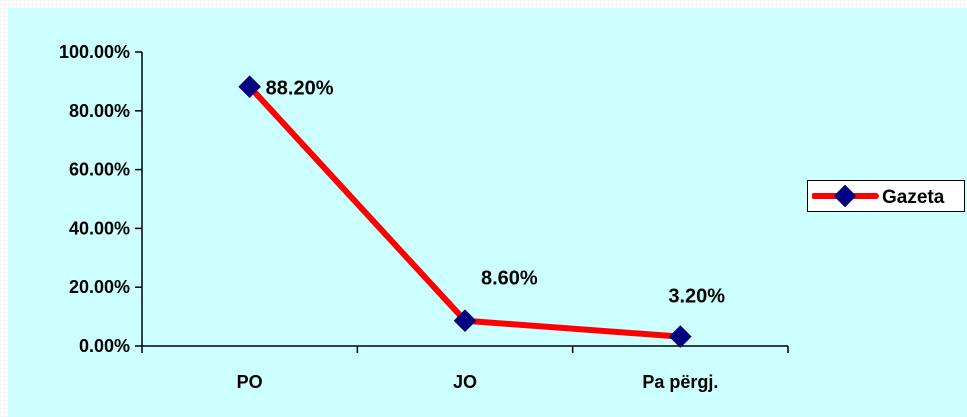  I want to click on y-tick-label: 100.00%, so click(94, 52).